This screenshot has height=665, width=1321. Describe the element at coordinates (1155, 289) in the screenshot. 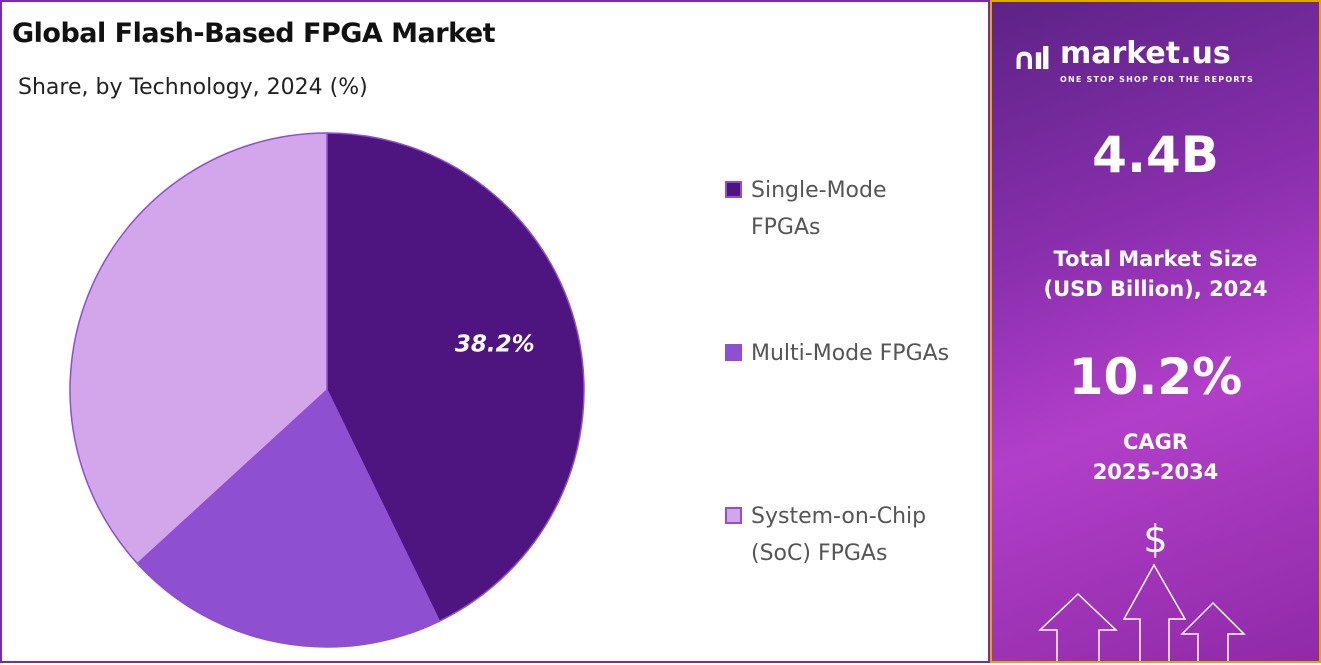

I see `market-size-label: (USD Billion), 2024` at that location.